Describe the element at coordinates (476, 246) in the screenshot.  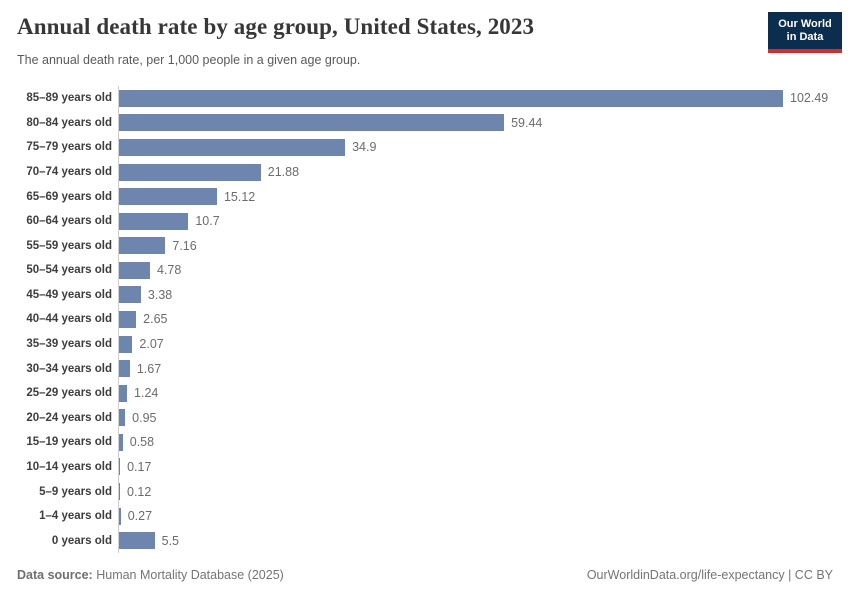
I see `bar-track: 7.16` at that location.